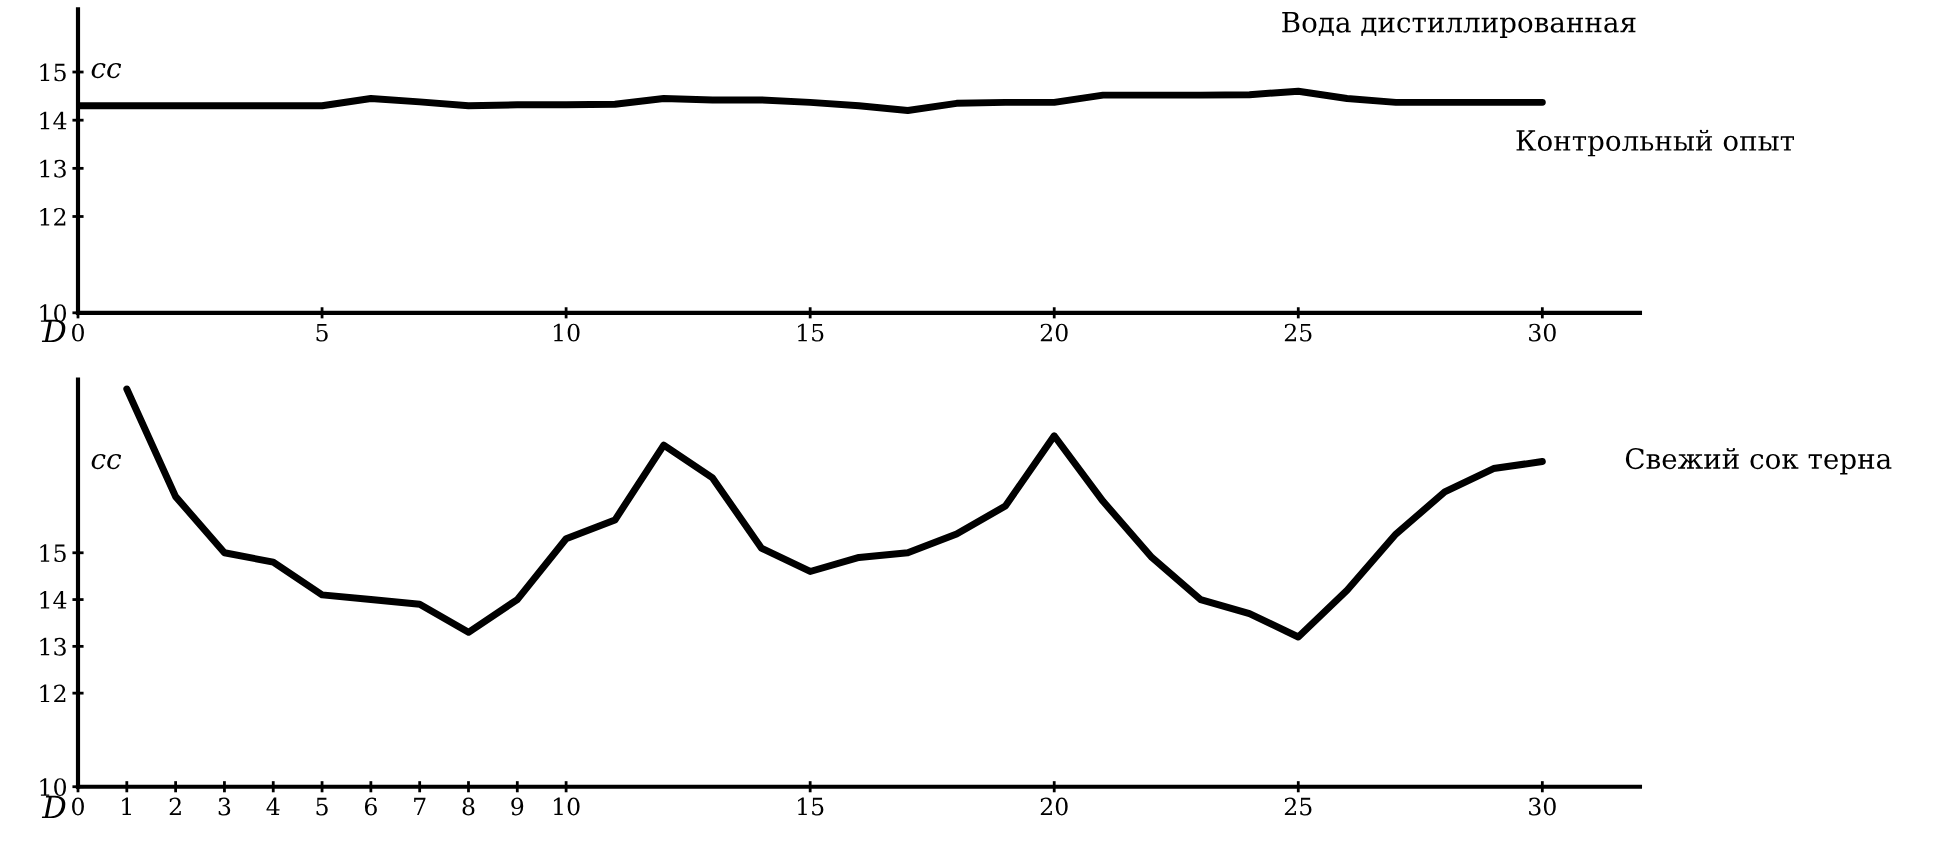 This screenshot has width=1950, height=857. I want to click on x-tick-label: 8, so click(468, 806).